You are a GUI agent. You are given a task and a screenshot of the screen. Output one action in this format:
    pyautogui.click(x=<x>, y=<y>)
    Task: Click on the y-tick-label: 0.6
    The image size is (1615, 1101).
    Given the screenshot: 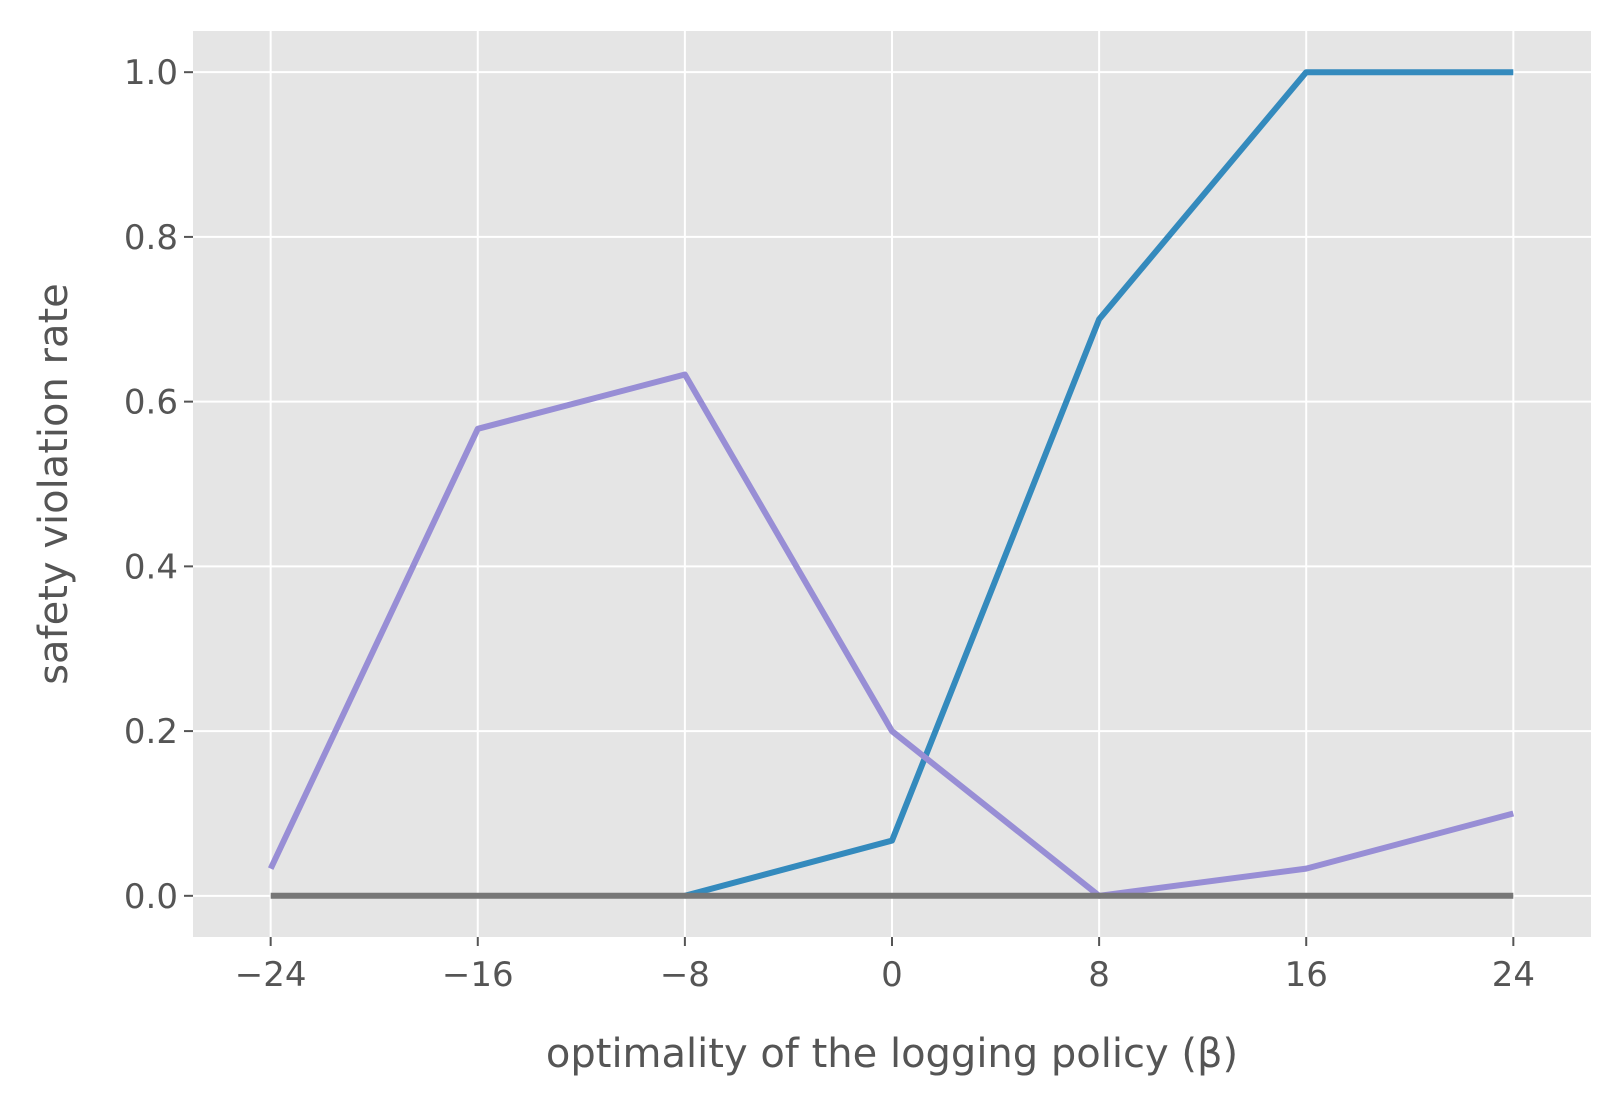 What is the action you would take?
    pyautogui.click(x=151, y=403)
    